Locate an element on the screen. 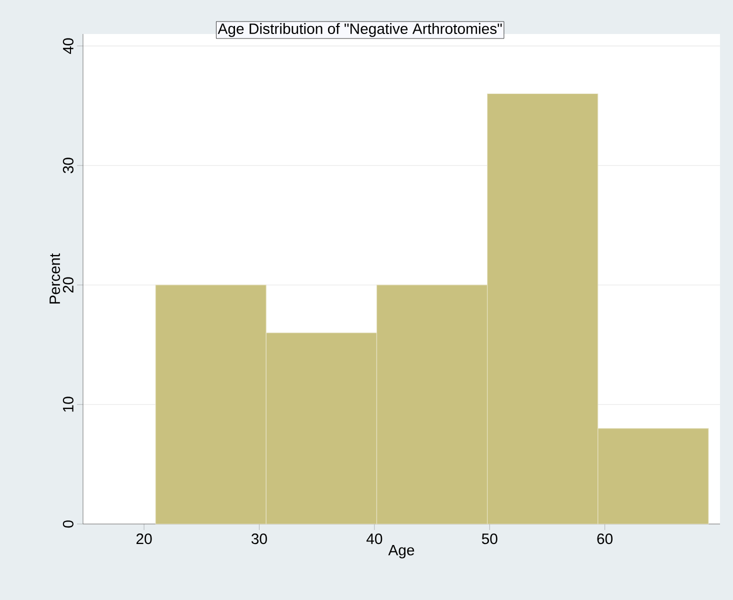  y-tick-label: 40 is located at coordinates (68, 46).